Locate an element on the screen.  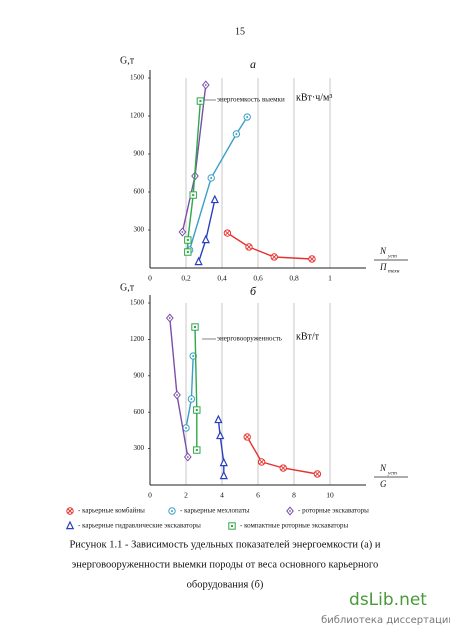
legend-label: - карьерные гидравлические экскаваторы is located at coordinates (139, 526).